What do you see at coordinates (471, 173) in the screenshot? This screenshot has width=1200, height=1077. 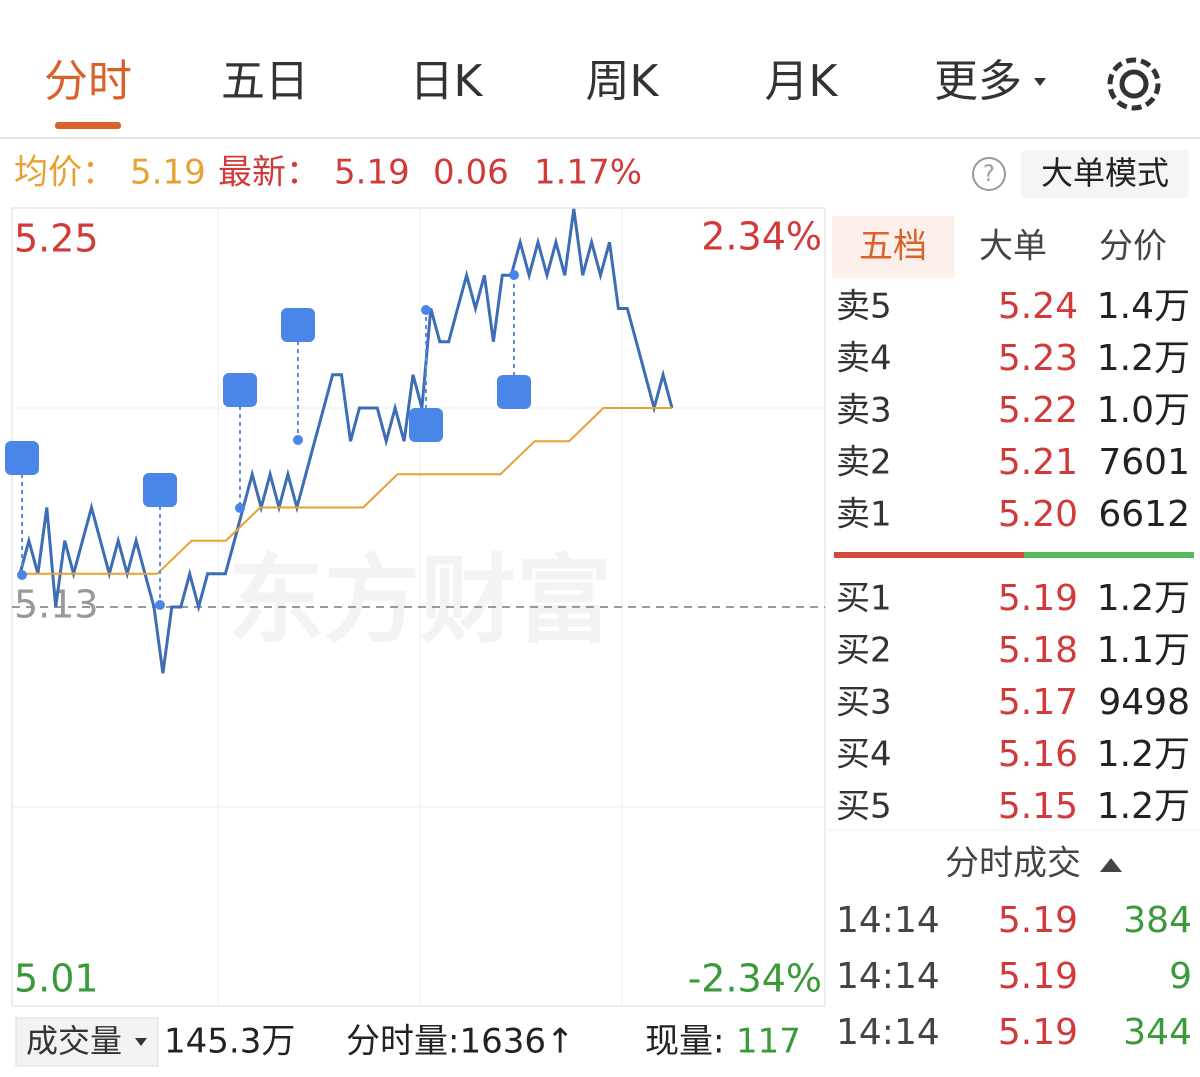 I see `change: 0.06` at bounding box center [471, 173].